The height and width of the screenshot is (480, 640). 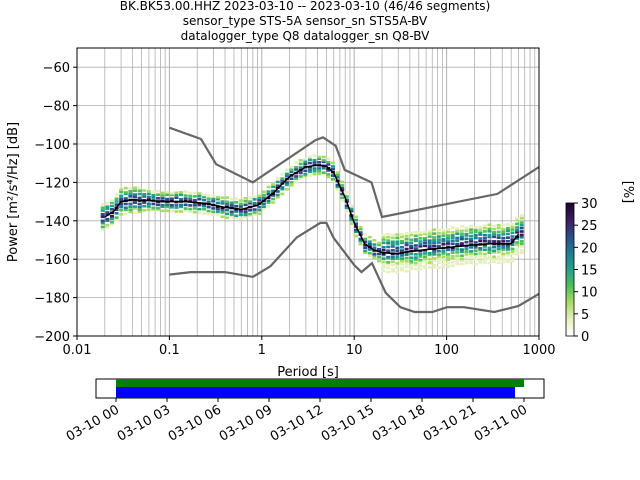 I want to click on time-tick-label: 03-10 21, so click(x=450, y=423).